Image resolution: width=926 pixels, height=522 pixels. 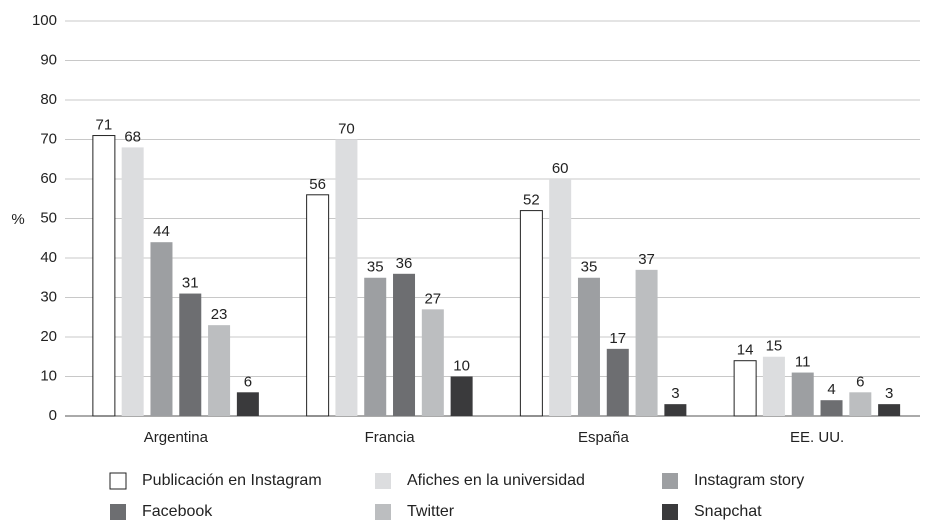 I want to click on value-label: 27, so click(x=432, y=298).